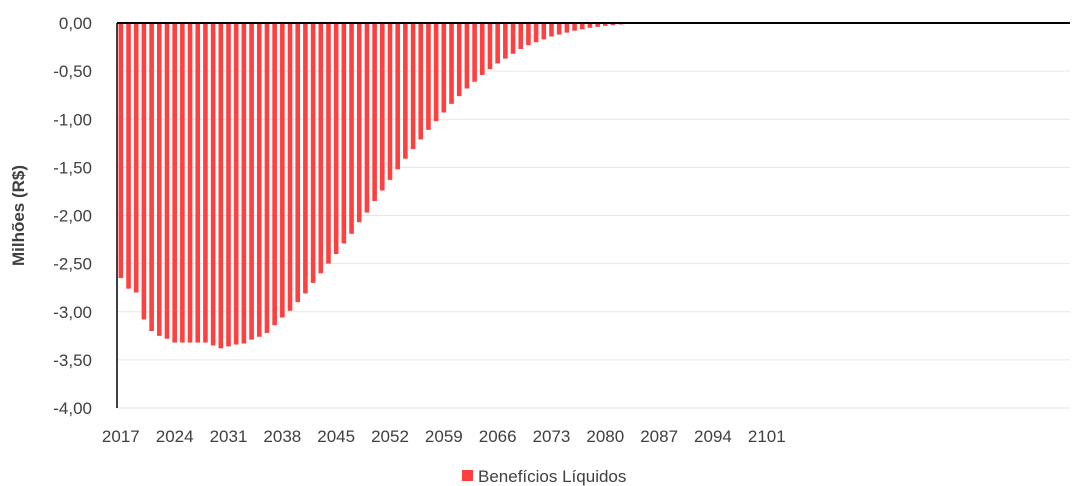  What do you see at coordinates (175, 436) in the screenshot?
I see `x-tick-label: 2024` at bounding box center [175, 436].